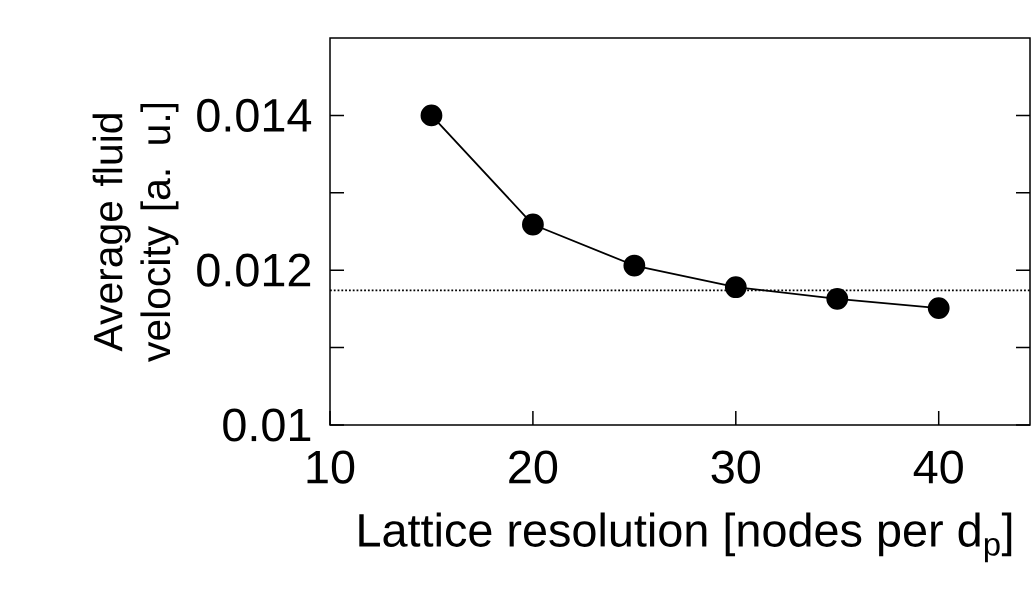  Describe the element at coordinates (331, 467) in the screenshot. I see `x-tick-label: 10` at that location.